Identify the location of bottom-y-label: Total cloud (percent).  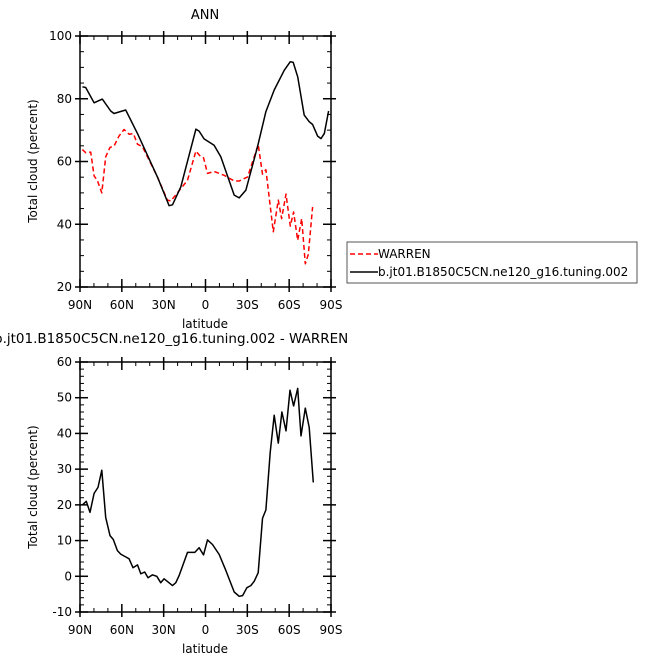
(33, 487).